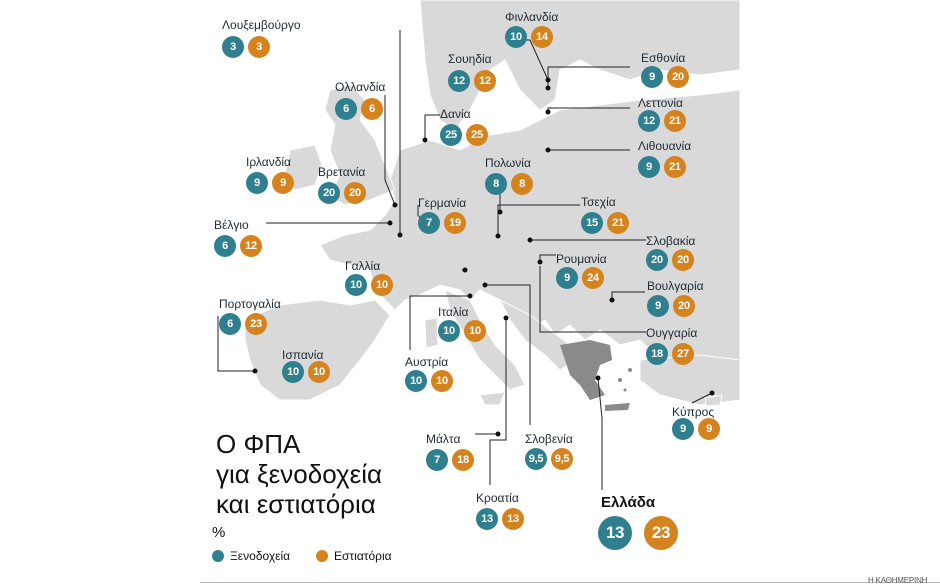 The width and height of the screenshot is (940, 587). Describe the element at coordinates (657, 354) in the screenshot. I see `hotels-rate-hungary: 18` at that location.